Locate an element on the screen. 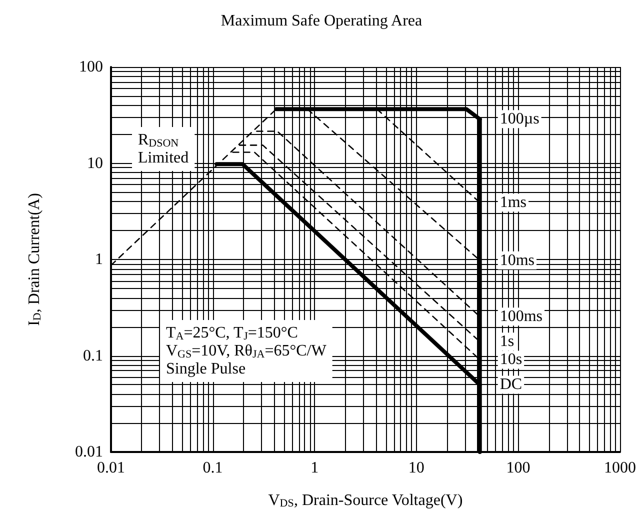  y-axis-title: ID, Drain Current(A) is located at coordinates (35, 259).